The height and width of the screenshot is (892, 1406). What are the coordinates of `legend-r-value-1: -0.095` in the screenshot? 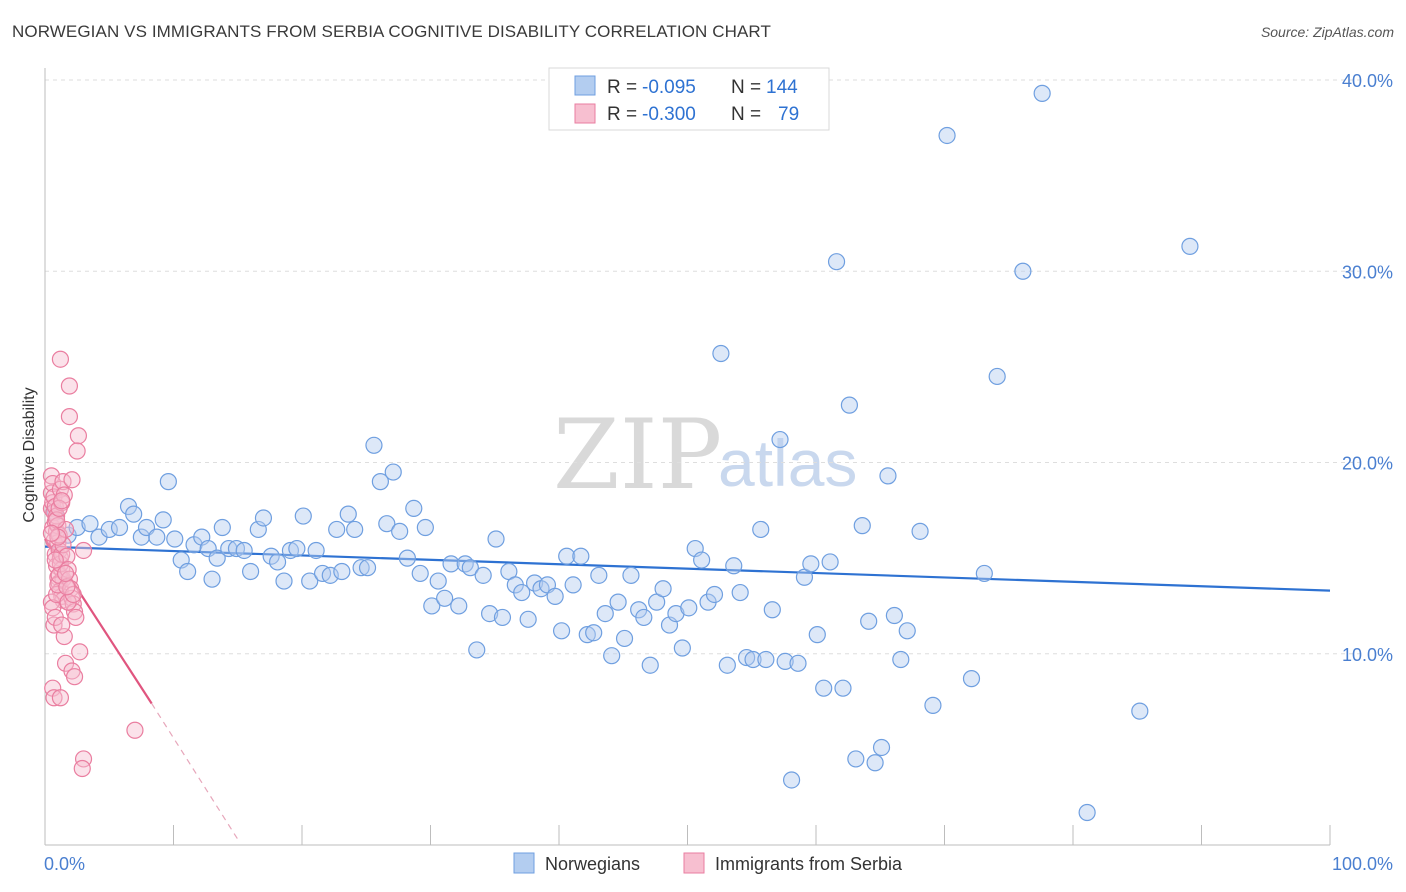 It's located at (669, 87).